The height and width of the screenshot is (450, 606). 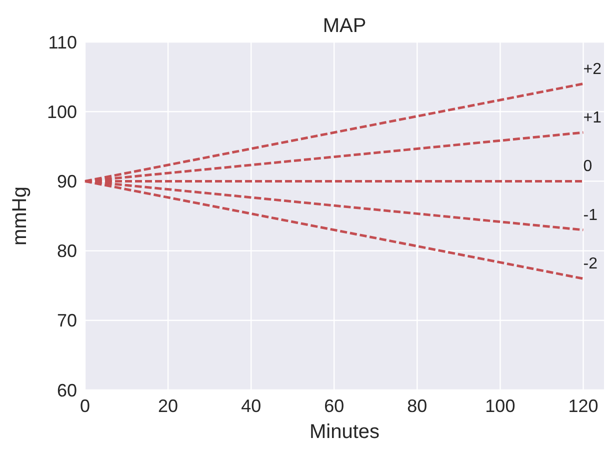 What do you see at coordinates (592, 117) in the screenshot?
I see `series-label: +1` at bounding box center [592, 117].